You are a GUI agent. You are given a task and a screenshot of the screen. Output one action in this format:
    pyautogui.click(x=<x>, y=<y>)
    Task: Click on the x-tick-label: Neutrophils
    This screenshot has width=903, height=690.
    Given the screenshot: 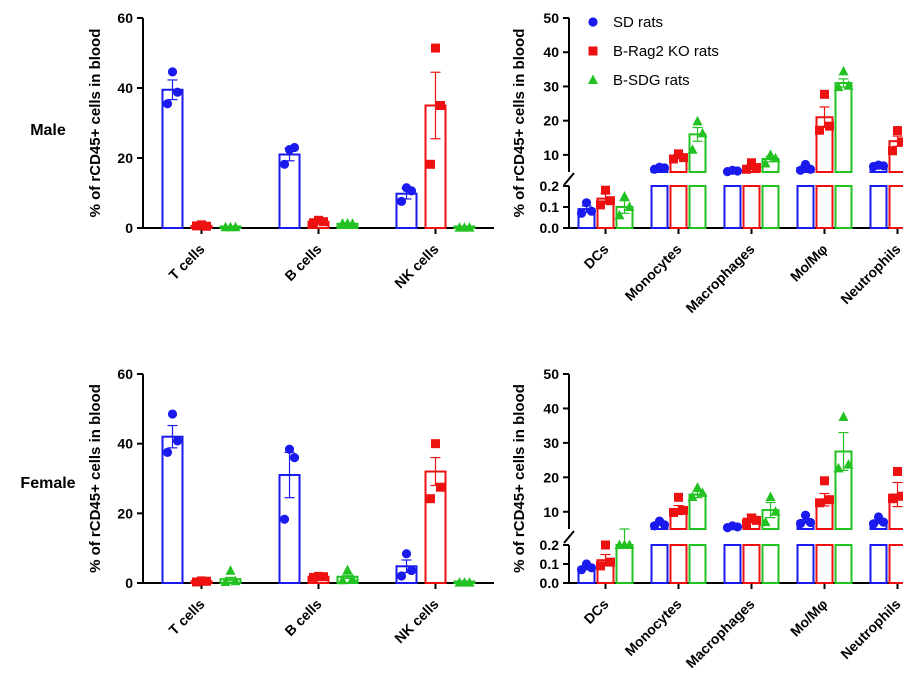 What is the action you would take?
    pyautogui.click(x=870, y=629)
    